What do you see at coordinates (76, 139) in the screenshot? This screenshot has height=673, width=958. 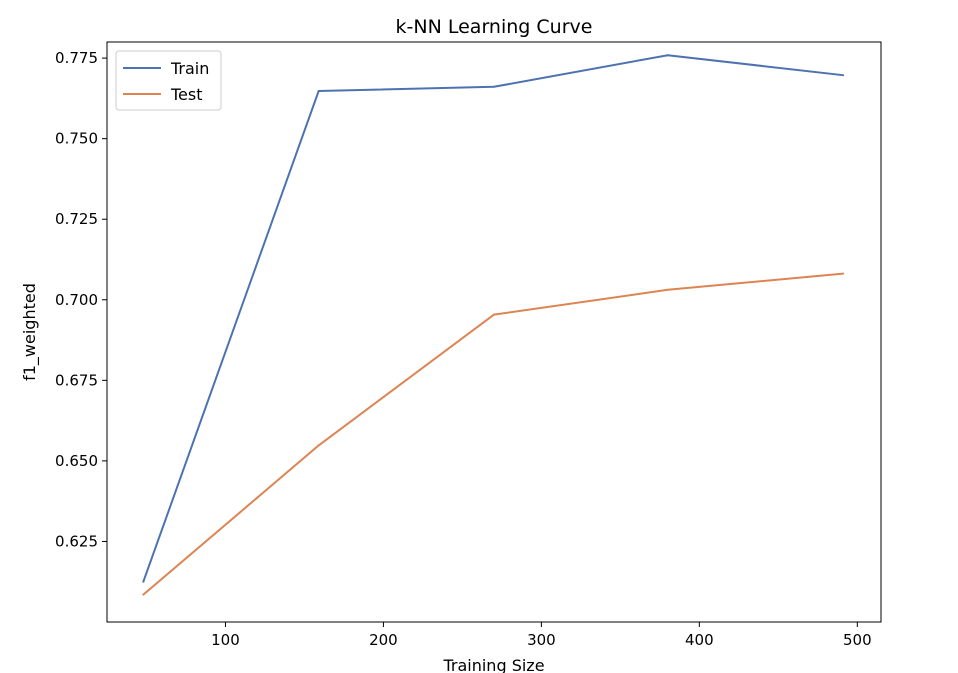 I see `y-tick-label: 0.750` at bounding box center [76, 139].